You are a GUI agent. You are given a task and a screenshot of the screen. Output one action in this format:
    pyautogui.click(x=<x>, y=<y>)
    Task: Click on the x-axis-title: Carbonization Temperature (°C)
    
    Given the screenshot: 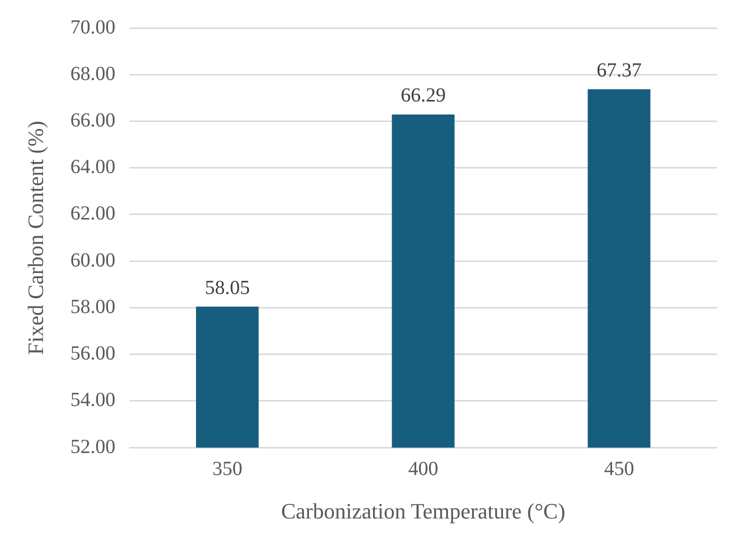 What is the action you would take?
    pyautogui.click(x=423, y=511)
    